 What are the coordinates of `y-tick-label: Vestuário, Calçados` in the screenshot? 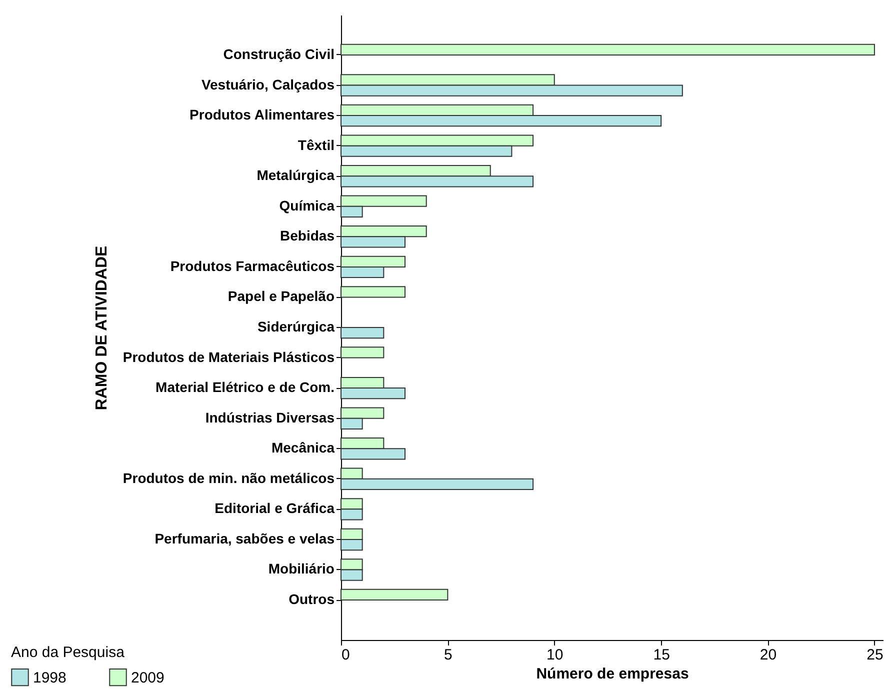 It's located at (268, 84).